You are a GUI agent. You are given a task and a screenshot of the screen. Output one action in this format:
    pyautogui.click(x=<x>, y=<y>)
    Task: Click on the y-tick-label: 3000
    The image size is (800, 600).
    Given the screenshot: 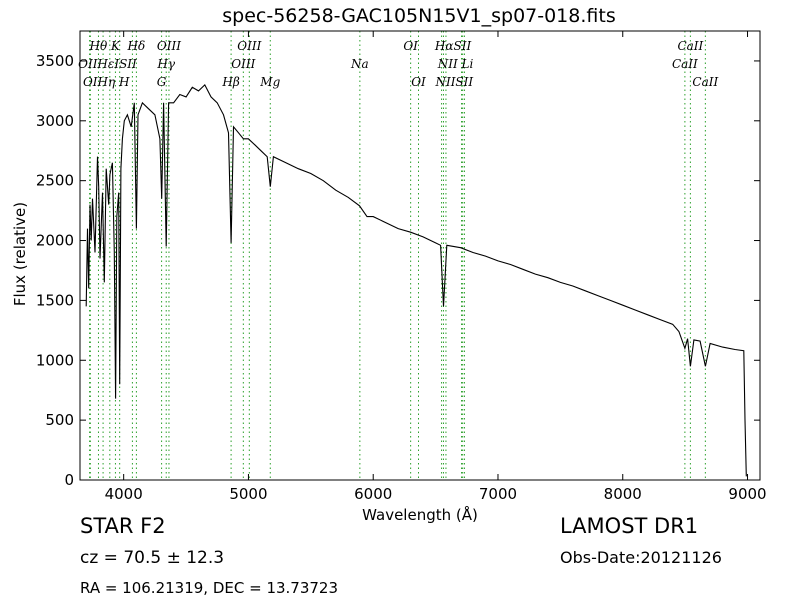 What is the action you would take?
    pyautogui.click(x=55, y=121)
    